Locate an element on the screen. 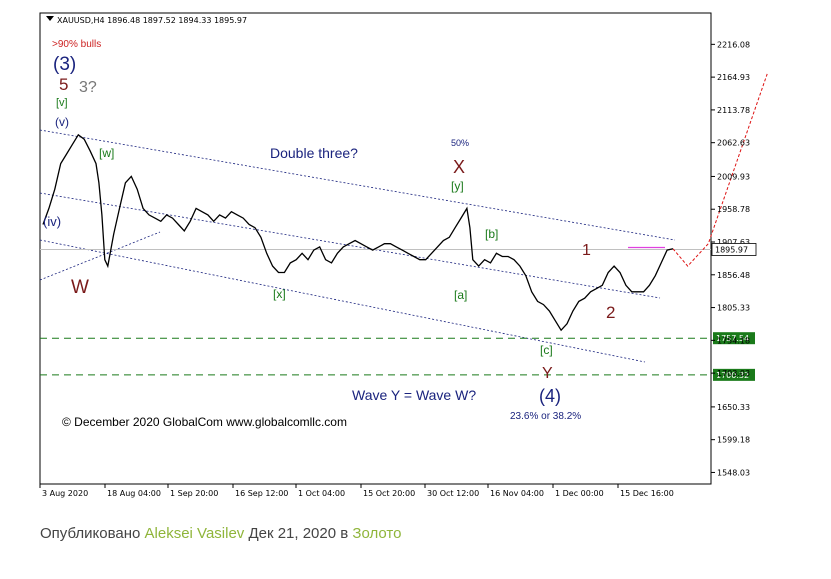  y-tick-label-9: 1754.18 is located at coordinates (733, 340).